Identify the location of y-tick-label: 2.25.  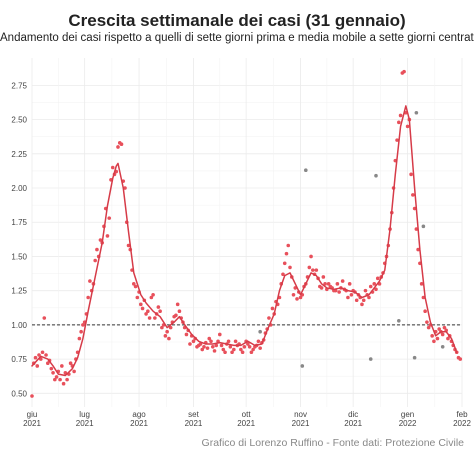
(19, 154).